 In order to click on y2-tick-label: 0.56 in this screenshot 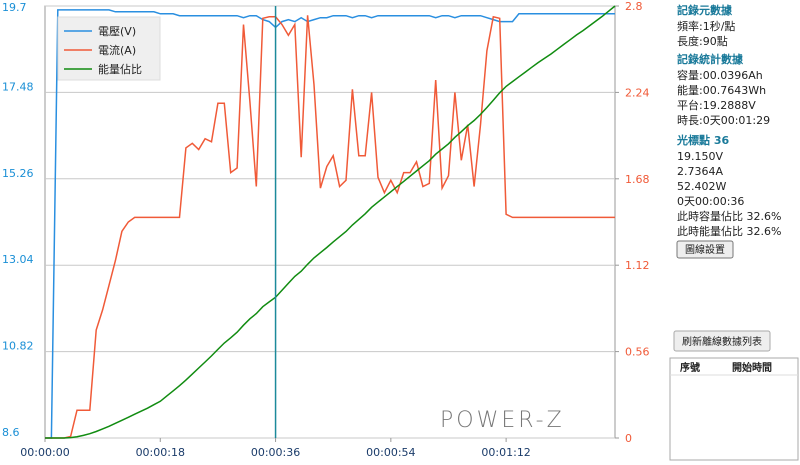, I will do `click(637, 352)`.